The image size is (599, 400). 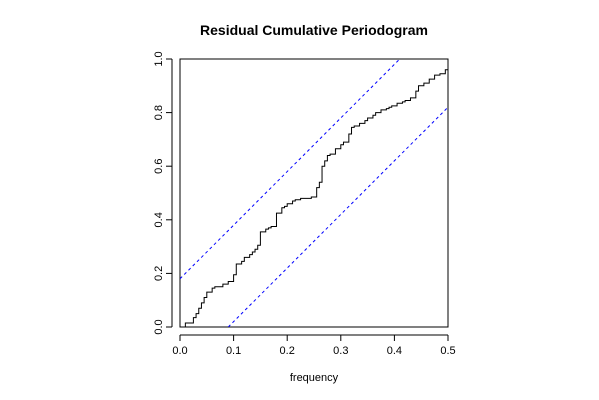 What do you see at coordinates (159, 326) in the screenshot?
I see `y-tick-label: 0.0` at bounding box center [159, 326].